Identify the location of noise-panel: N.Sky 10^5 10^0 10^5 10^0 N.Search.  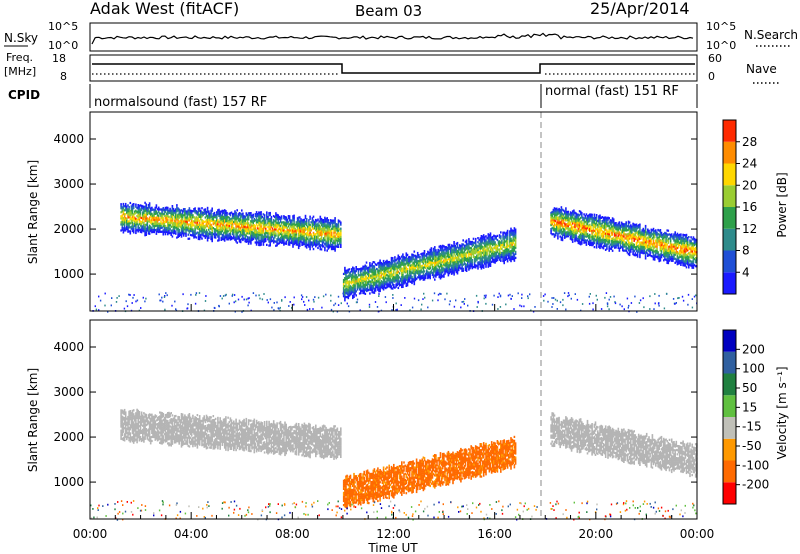
(401, 36).